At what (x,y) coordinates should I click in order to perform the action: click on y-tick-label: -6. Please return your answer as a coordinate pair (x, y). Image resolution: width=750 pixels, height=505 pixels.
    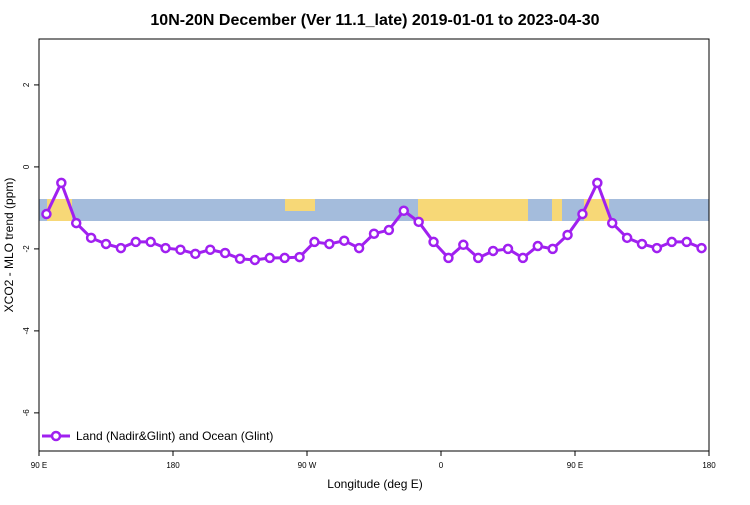
    Looking at the image, I should click on (26, 413).